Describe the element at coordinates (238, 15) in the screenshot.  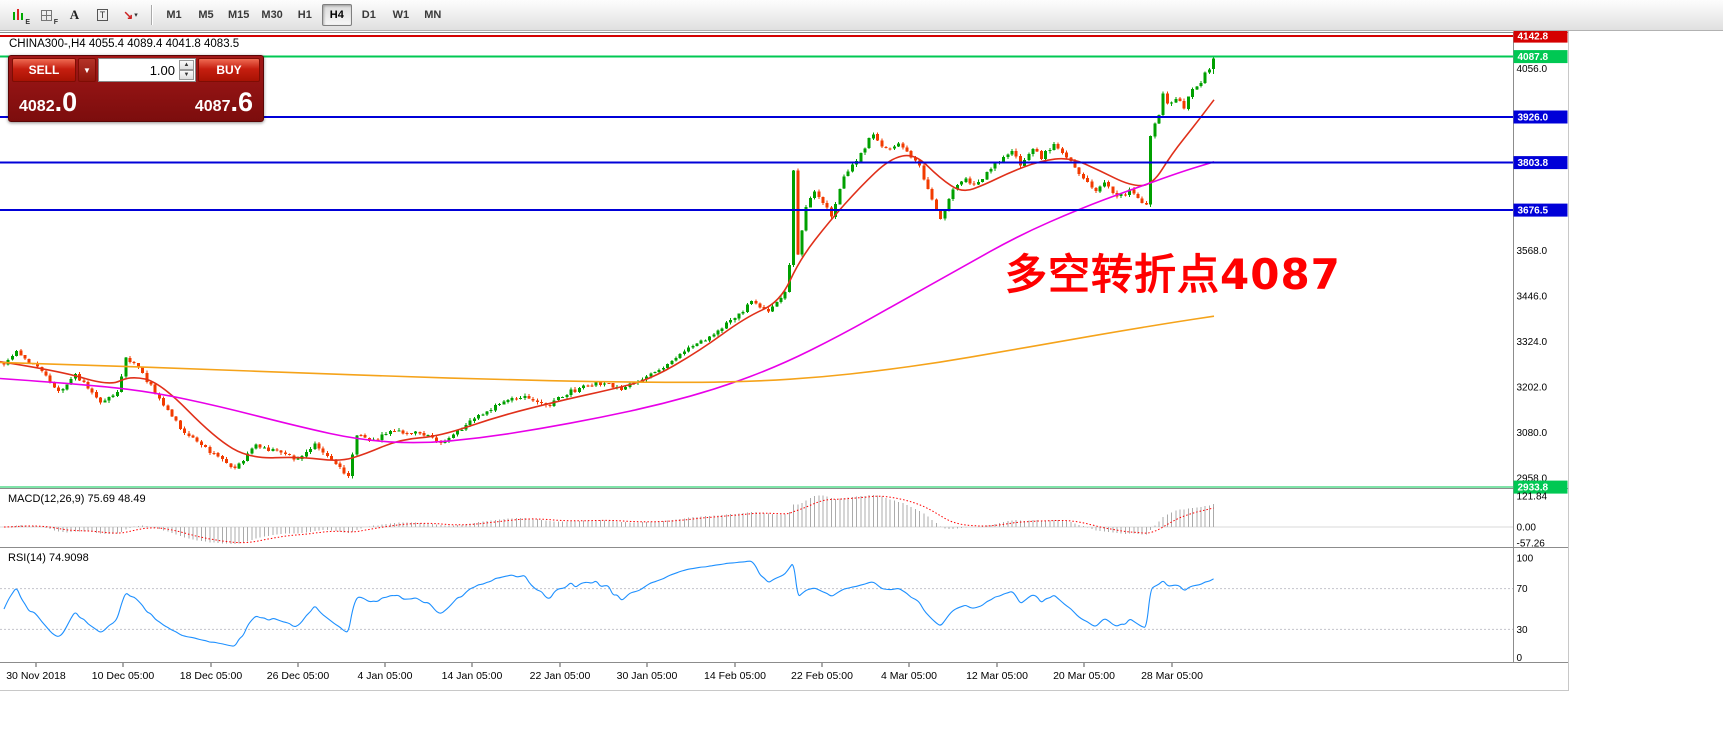
I see `timeframe-button-m15: M15` at that location.